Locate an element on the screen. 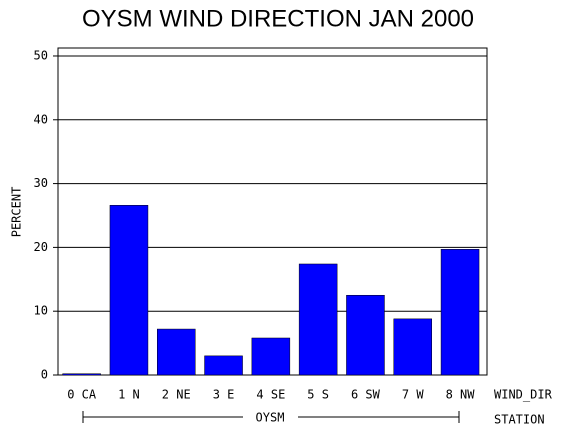 The height and width of the screenshot is (430, 570). y-tick-label: 40 is located at coordinates (41, 119).